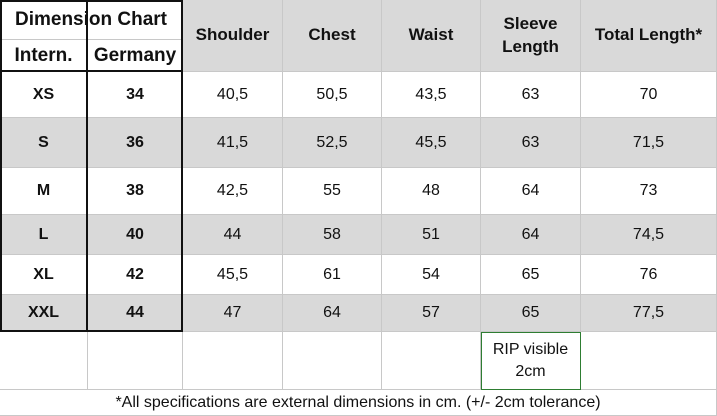  I want to click on measure-value: 76, so click(649, 275).